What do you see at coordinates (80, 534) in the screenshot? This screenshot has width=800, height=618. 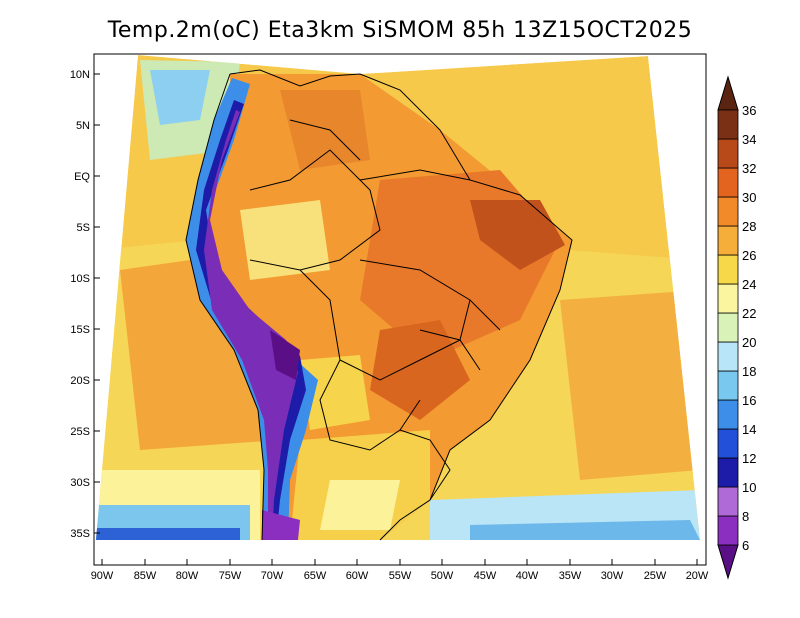 I see `lat-label-35s: 35S` at bounding box center [80, 534].